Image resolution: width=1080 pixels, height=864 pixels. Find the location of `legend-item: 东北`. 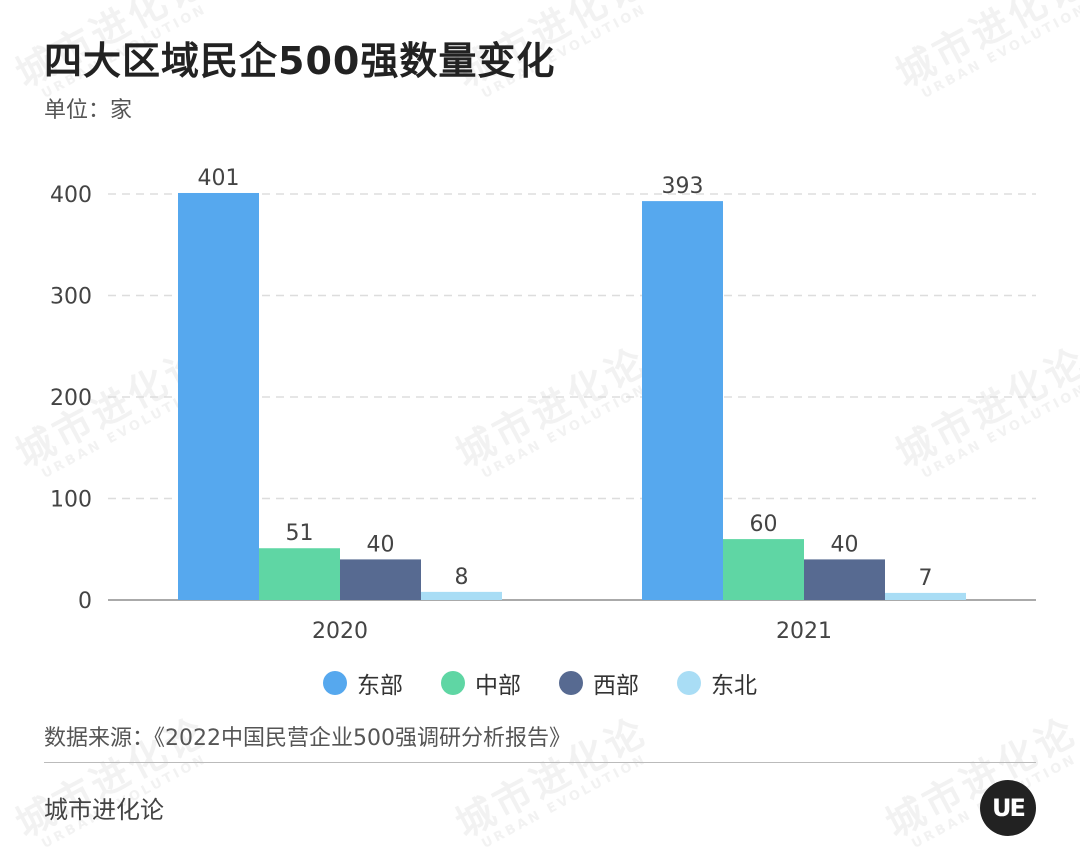

legend-item: 东北 is located at coordinates (717, 683).